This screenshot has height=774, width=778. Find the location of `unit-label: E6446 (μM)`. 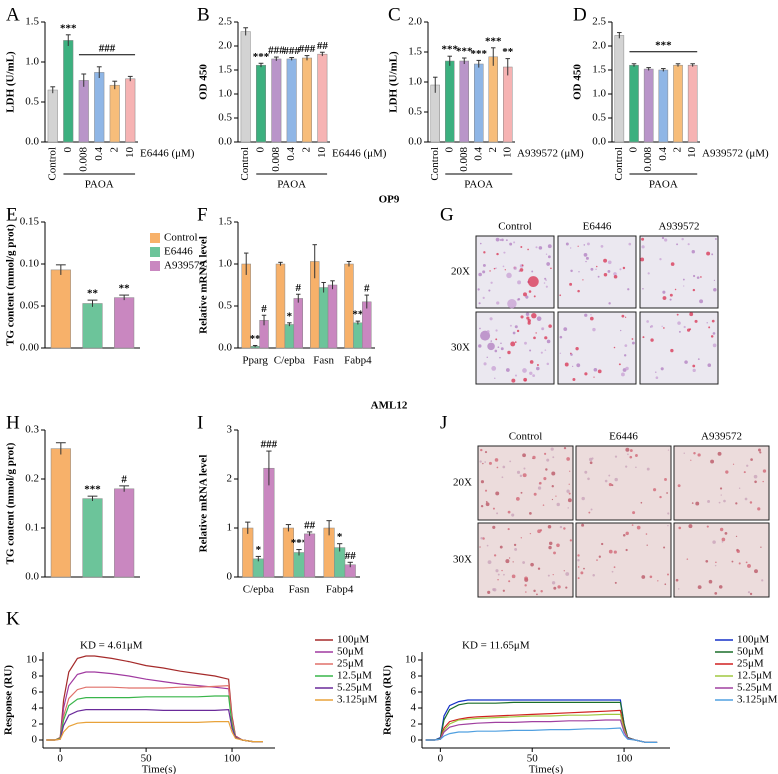

unit-label: E6446 (μM) is located at coordinates (167, 154).